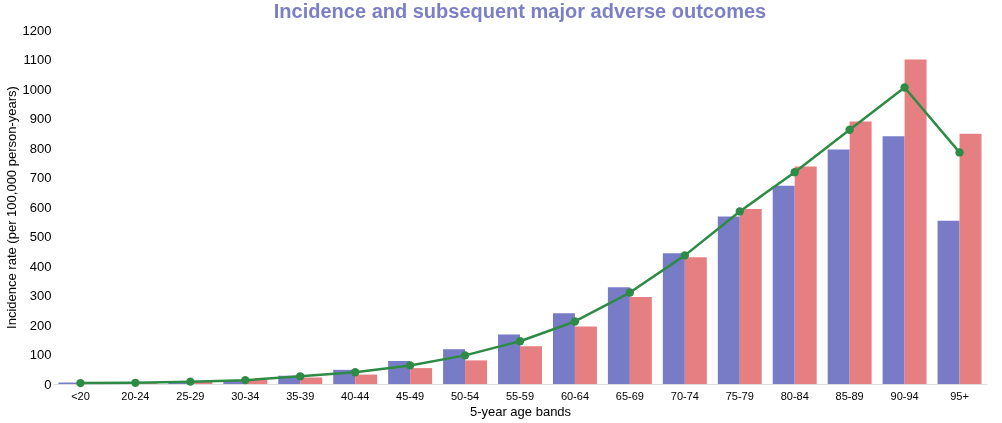 This screenshot has width=1002, height=423. I want to click on x-tick-label: 70-74, so click(684, 395).